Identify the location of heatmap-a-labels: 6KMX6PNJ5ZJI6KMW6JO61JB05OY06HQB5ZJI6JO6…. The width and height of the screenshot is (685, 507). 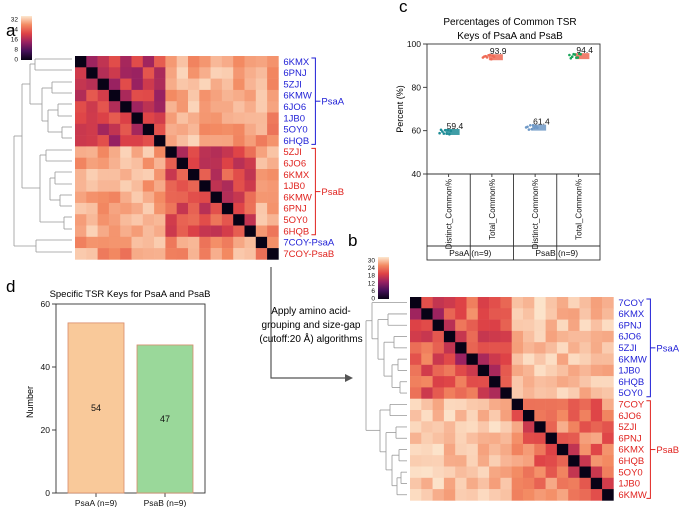
(309, 158).